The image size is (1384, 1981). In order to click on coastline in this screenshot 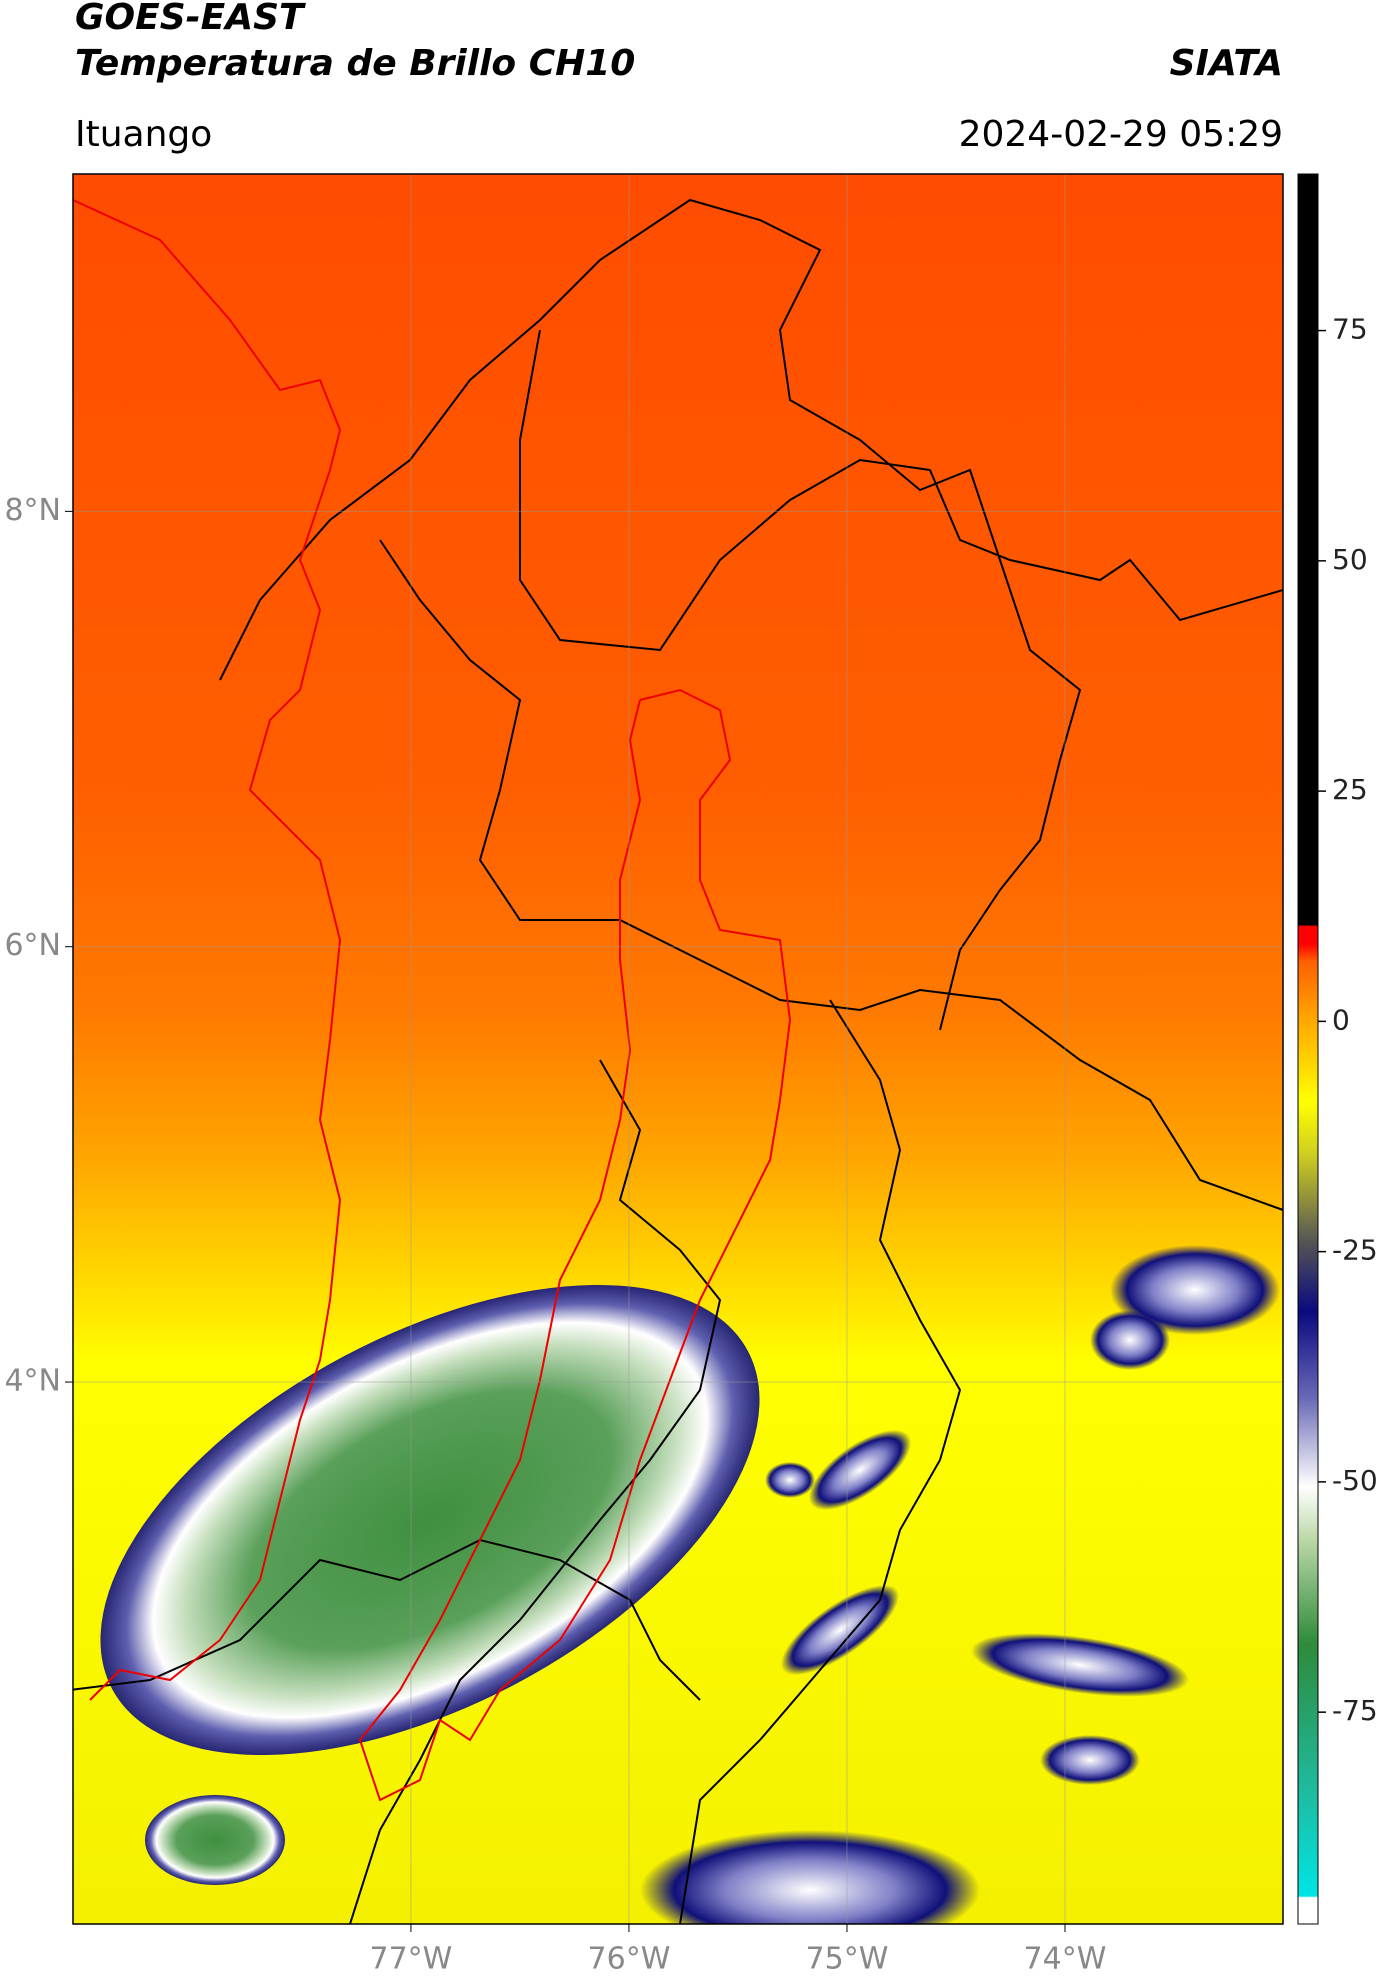, I will do `click(207, 950)`.